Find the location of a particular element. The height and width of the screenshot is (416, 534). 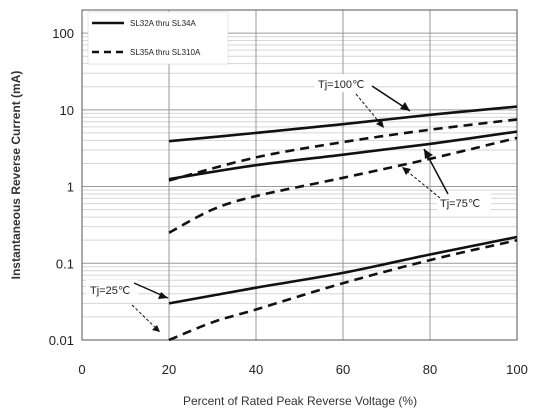

y-axis-title: Instantaneous Reverse Current (mA) is located at coordinates (16, 175).